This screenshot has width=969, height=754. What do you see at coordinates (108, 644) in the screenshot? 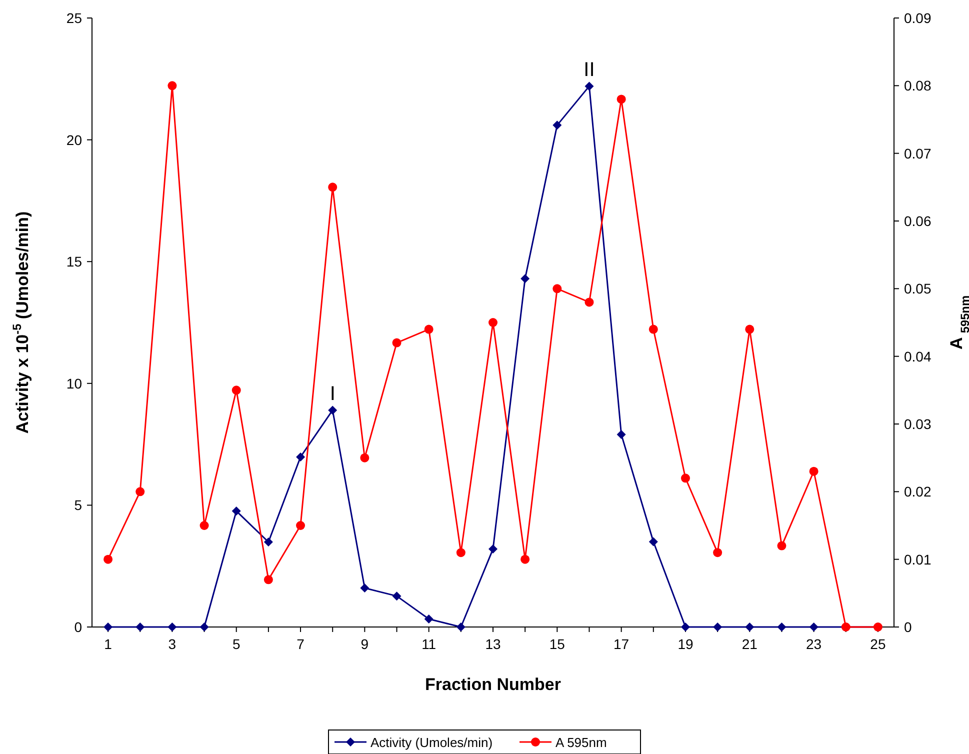
I see `x-tick-label: 1` at bounding box center [108, 644].